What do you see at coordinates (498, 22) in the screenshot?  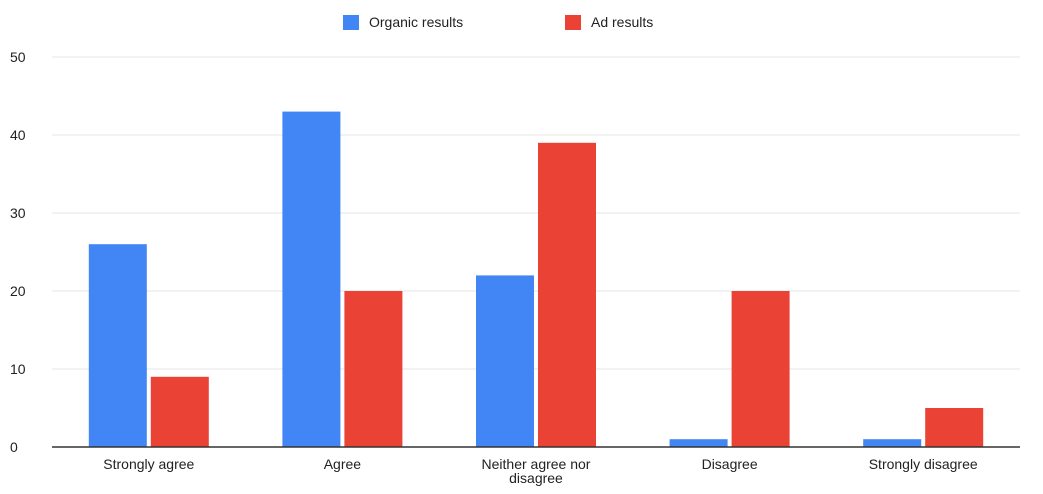 I see `legend: Organic results Ad results` at bounding box center [498, 22].